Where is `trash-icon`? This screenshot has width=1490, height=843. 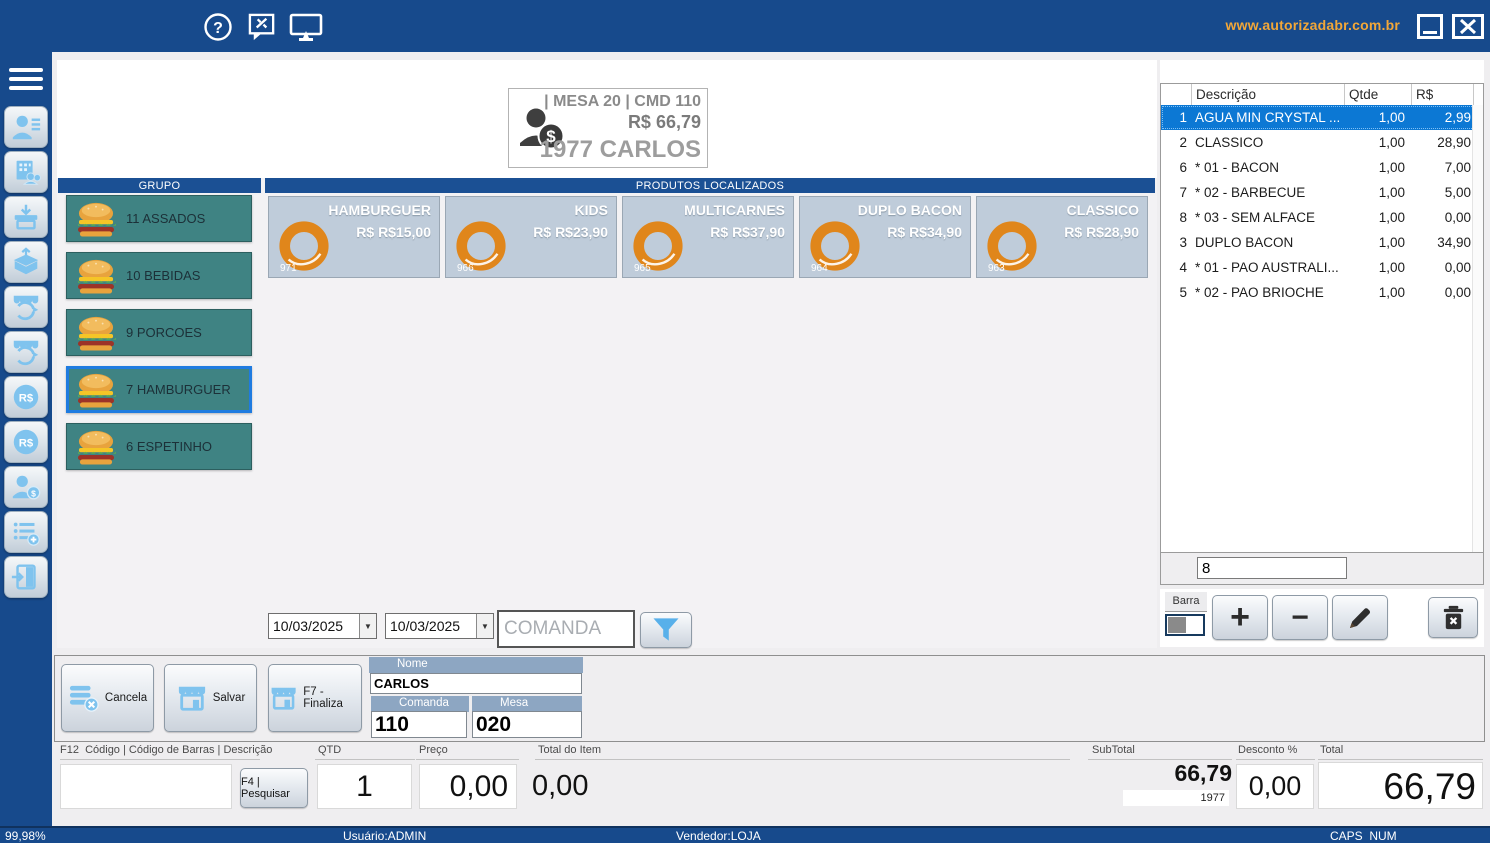 trash-icon is located at coordinates (1453, 617).